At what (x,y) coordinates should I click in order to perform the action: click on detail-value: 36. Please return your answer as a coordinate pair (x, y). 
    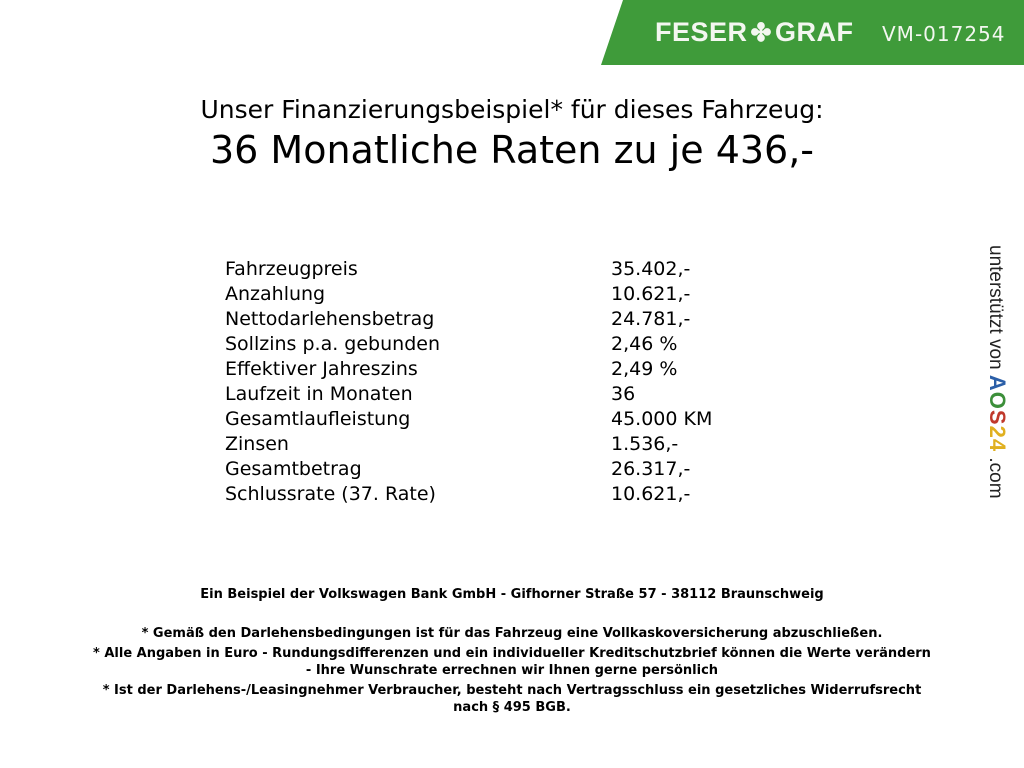
    Looking at the image, I should click on (623, 394).